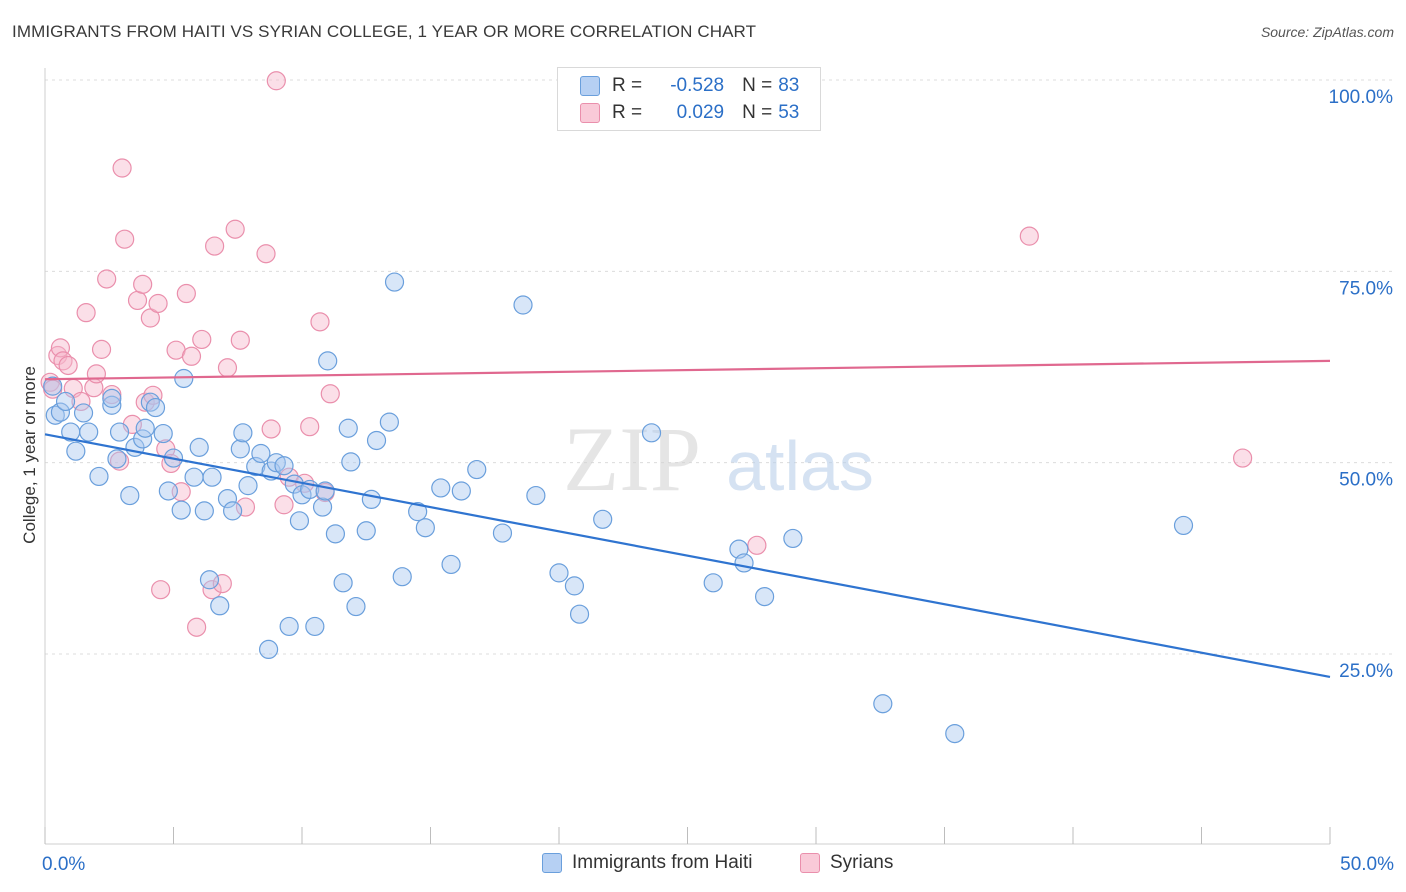 This screenshot has height=892, width=1406. What do you see at coordinates (700, 112) in the screenshot?
I see `legend-r-value: 0.029` at bounding box center [700, 112].